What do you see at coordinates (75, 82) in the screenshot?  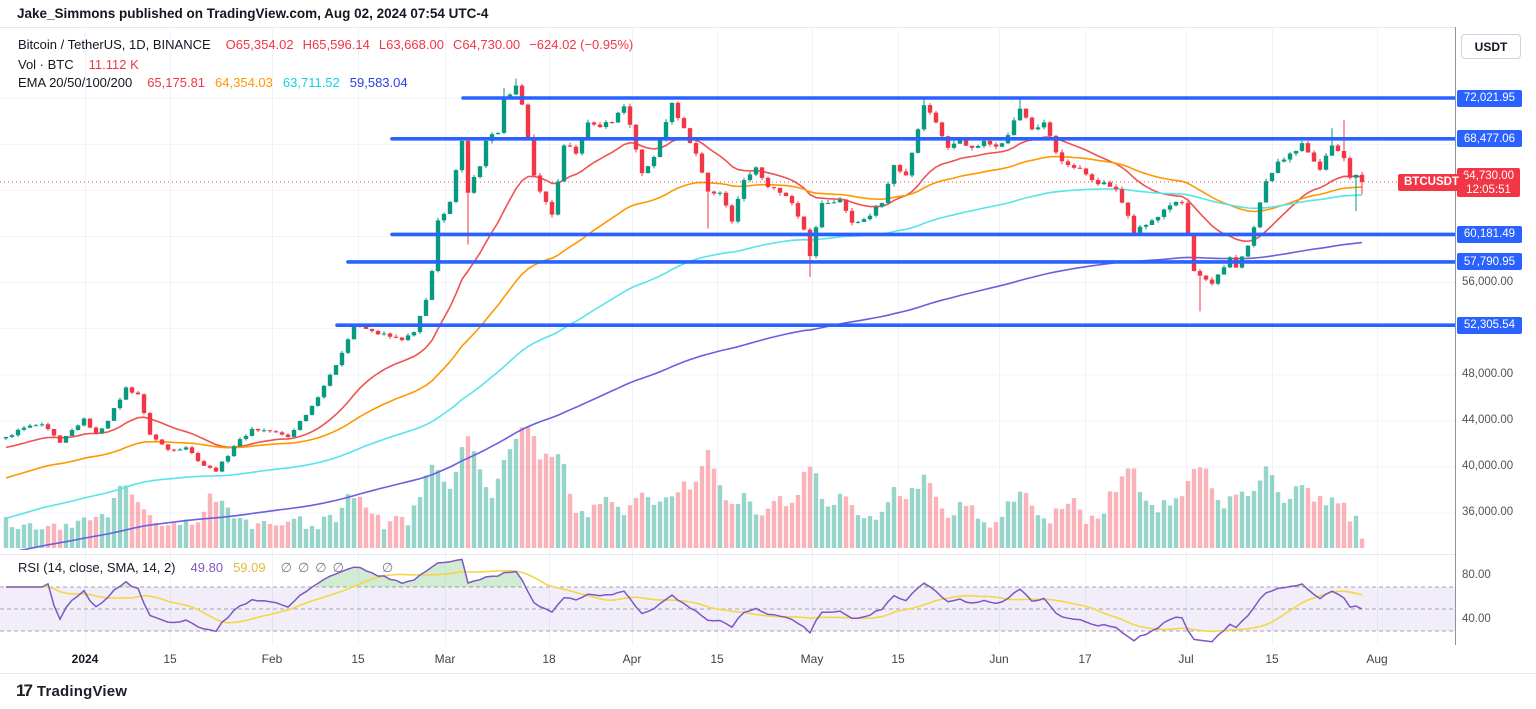 I see `ema-label: EMA 20/50/100/200` at bounding box center [75, 82].